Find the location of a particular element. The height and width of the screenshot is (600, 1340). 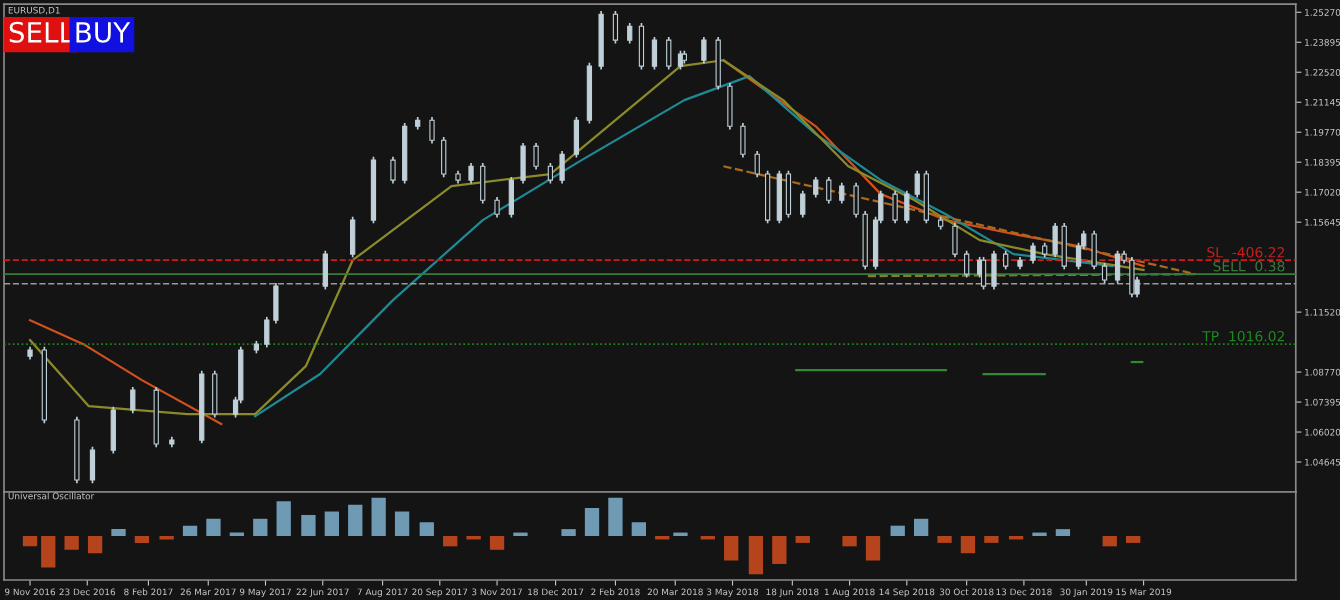

annotation: BUY is located at coordinates (103, 32).